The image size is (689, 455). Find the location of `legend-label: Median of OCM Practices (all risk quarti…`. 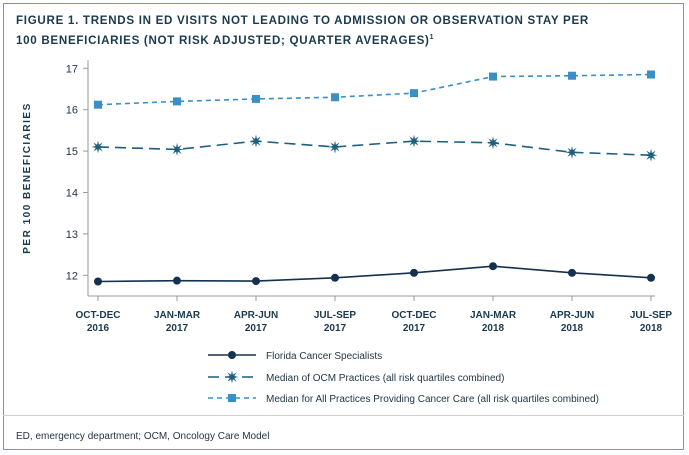

legend-label: Median of OCM Practices (all risk quarti… is located at coordinates (385, 378).